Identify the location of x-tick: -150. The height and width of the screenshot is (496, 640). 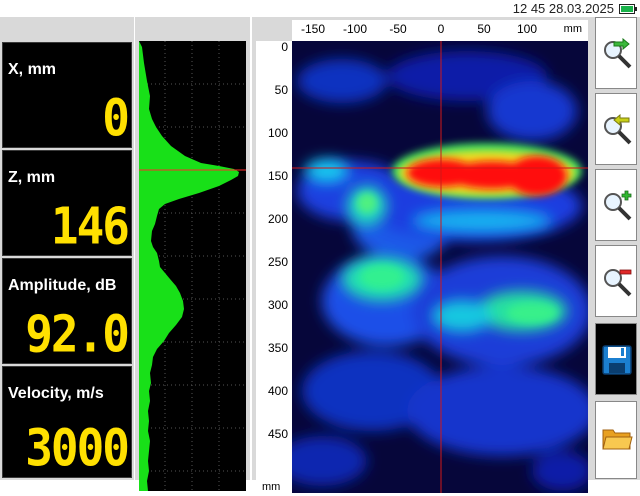
(313, 29).